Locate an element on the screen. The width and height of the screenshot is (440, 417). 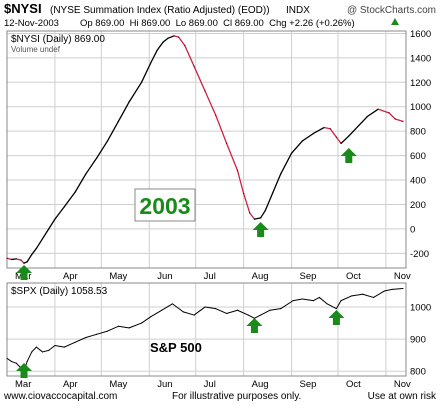
quote-date: 12-Nov-2003 is located at coordinates (31, 23).